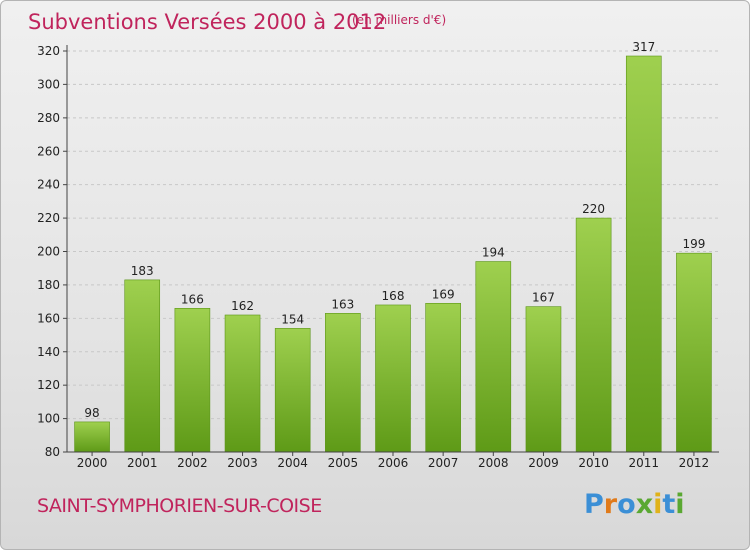 This screenshot has width=750, height=550. What do you see at coordinates (543, 298) in the screenshot?
I see `bar-value-label: 167` at bounding box center [543, 298].